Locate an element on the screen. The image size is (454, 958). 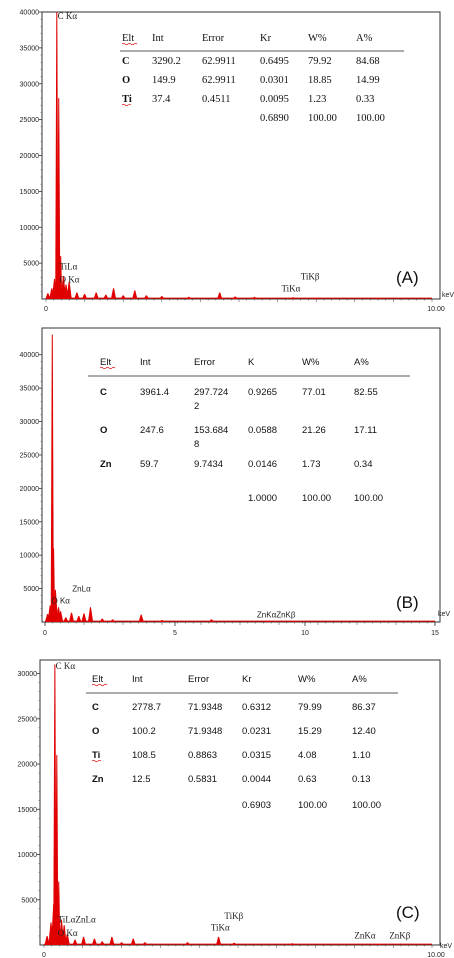
table-cell: 59.7 is located at coordinates (149, 464).